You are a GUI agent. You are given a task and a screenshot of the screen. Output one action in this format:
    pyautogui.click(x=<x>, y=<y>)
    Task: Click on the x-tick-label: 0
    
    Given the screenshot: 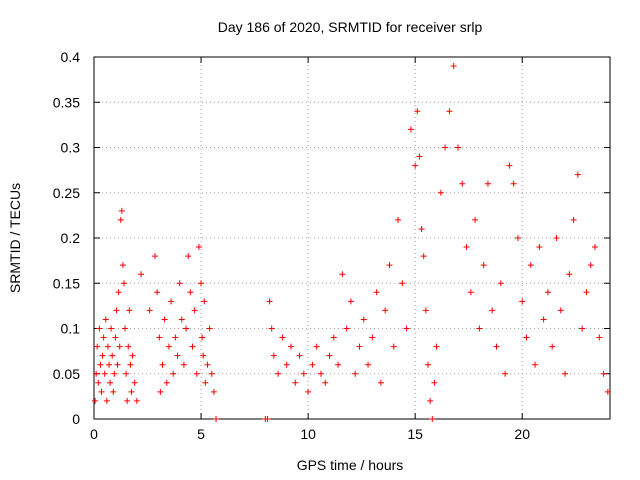 What is the action you would take?
    pyautogui.click(x=94, y=434)
    